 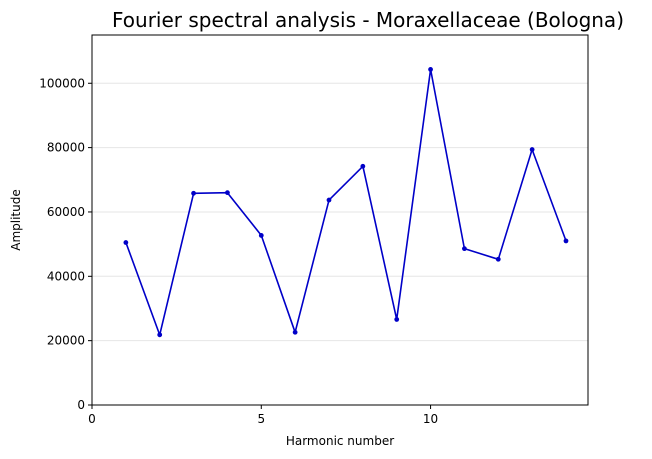 What do you see at coordinates (66, 212) in the screenshot?
I see `y-tick-label: 60000` at bounding box center [66, 212].